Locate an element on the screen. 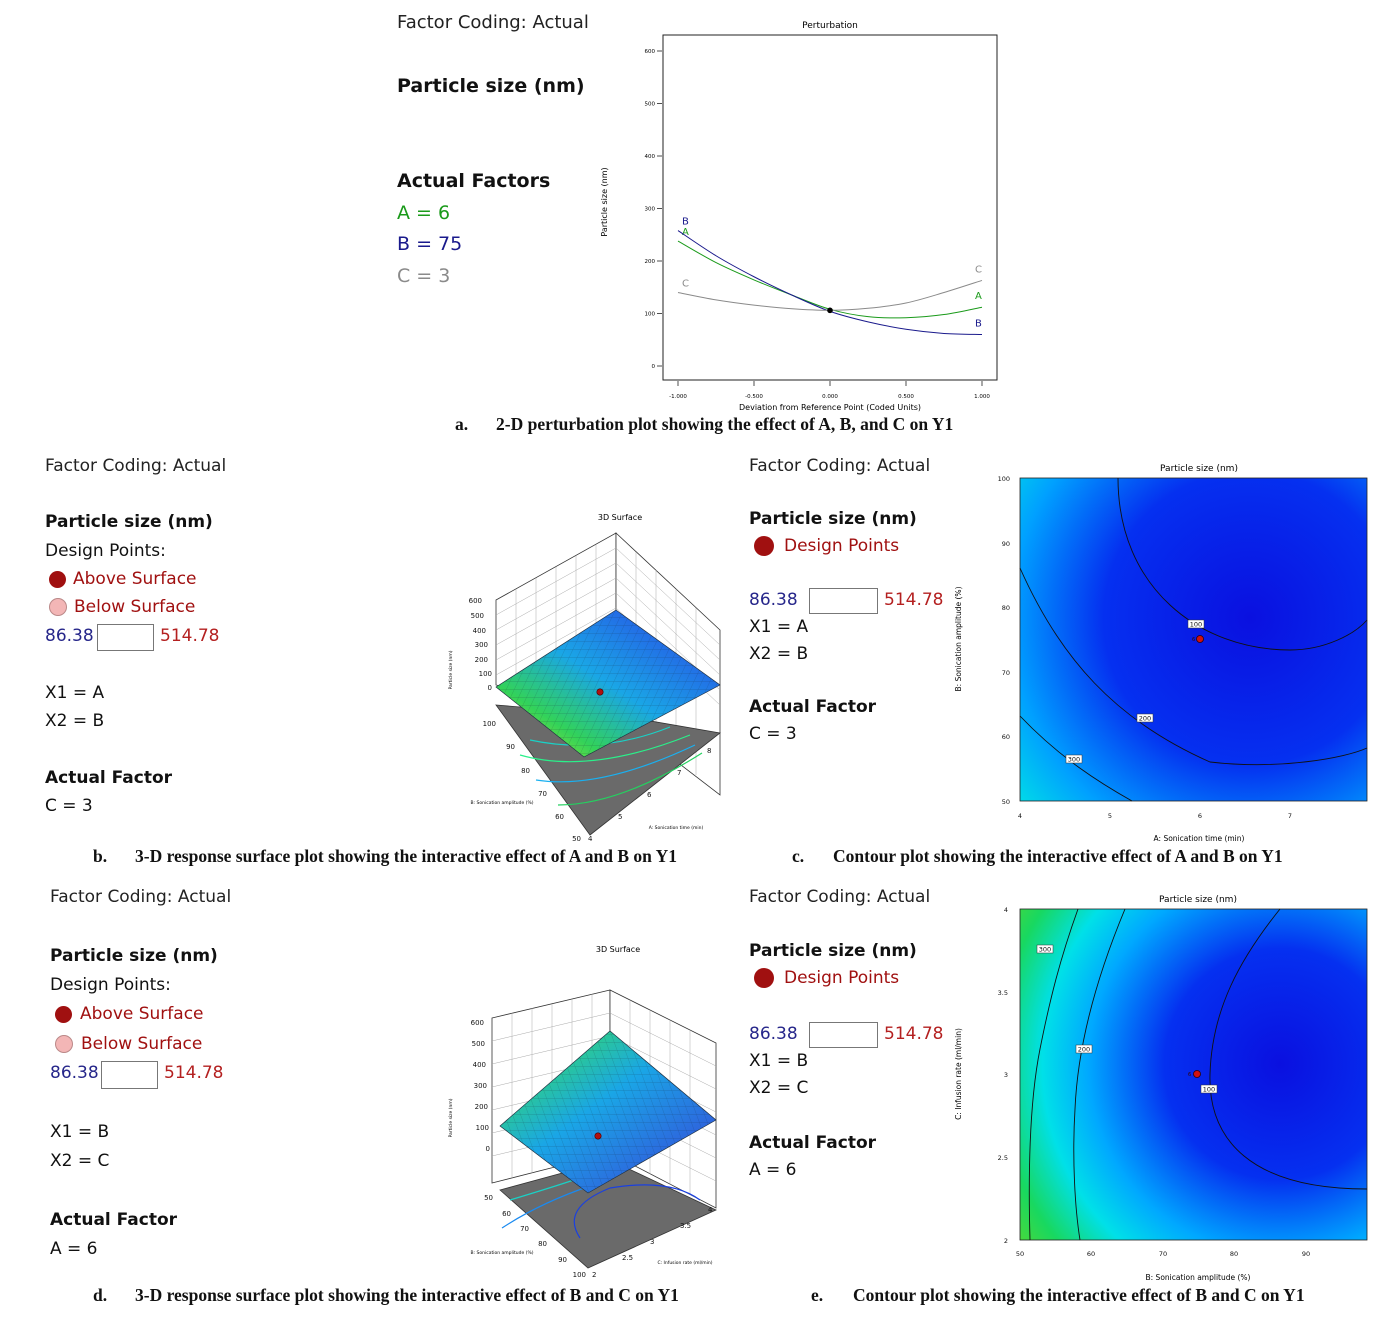 This screenshot has height=1329, width=1379. y-tick-label: 300 is located at coordinates (650, 210).